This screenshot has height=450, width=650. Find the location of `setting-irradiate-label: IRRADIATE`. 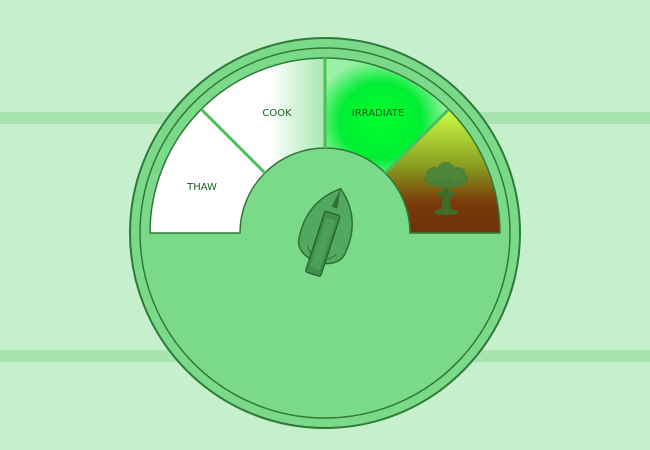

setting-irradiate-label: IRRADIATE is located at coordinates (378, 113).